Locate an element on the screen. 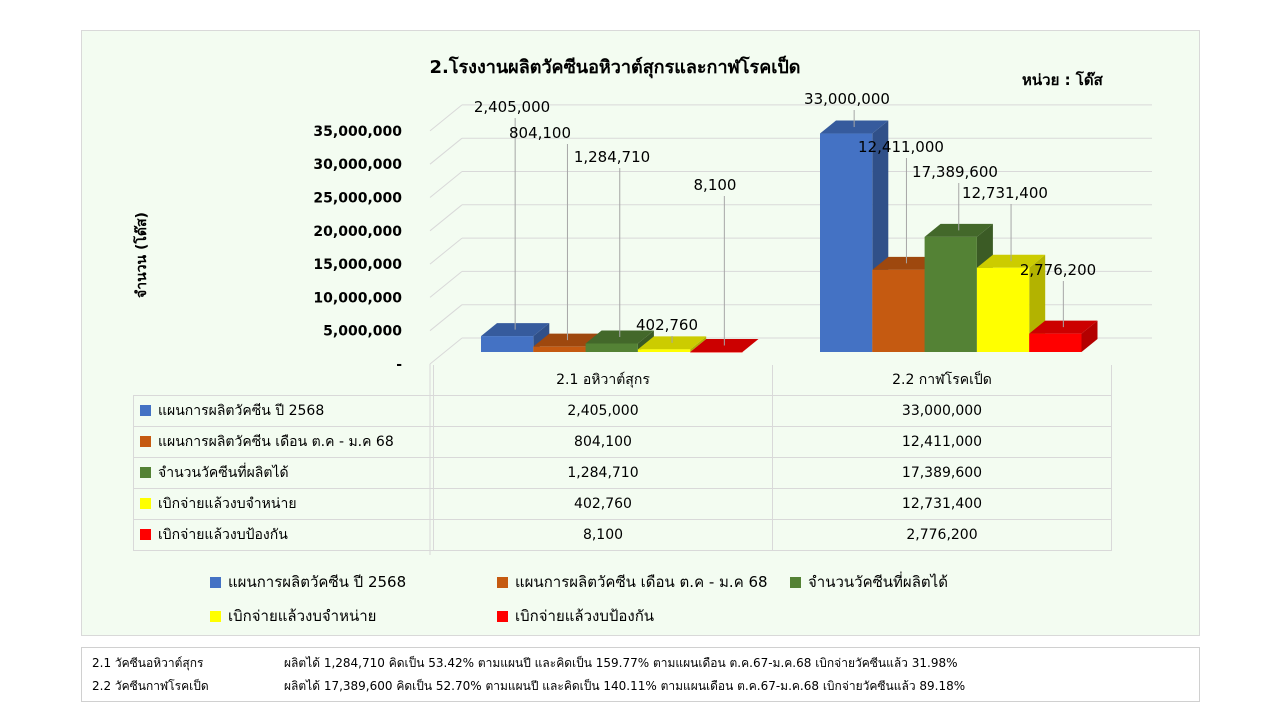 The width and height of the screenshot is (1280, 720). legend-item: แผนการผลิตวัคซีน เดือน ต.ค - ม.ค 68 is located at coordinates (632, 582).